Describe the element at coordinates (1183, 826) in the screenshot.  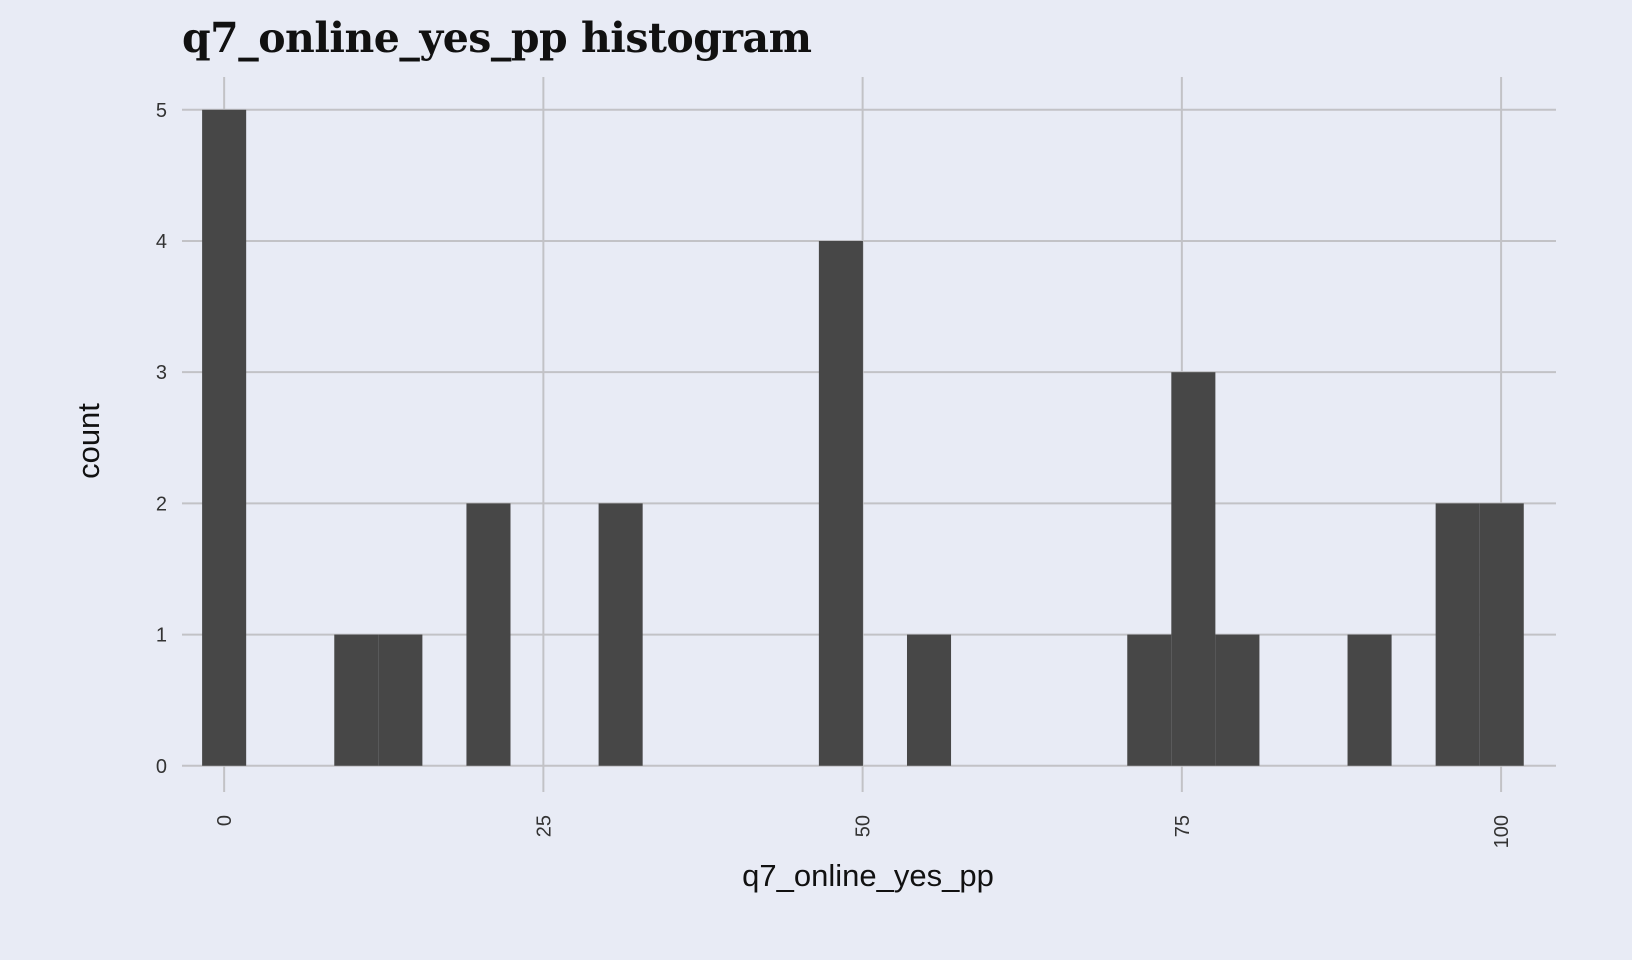
I see `x-tick-label: 75` at that location.